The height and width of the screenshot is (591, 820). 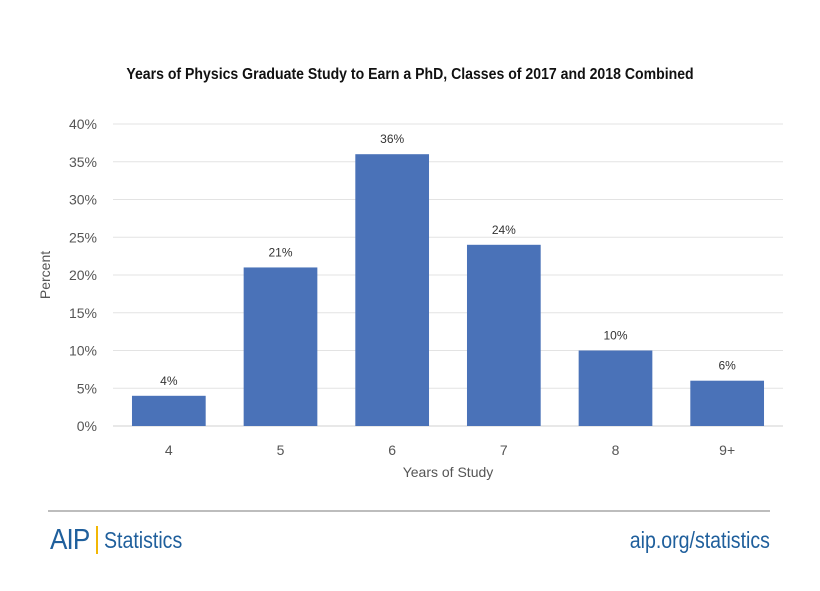 I want to click on footer-divider, so click(x=409, y=511).